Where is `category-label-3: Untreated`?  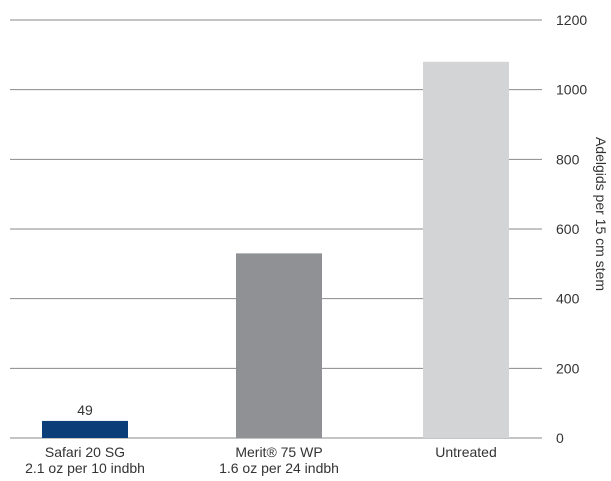 category-label-3: Untreated is located at coordinates (465, 452).